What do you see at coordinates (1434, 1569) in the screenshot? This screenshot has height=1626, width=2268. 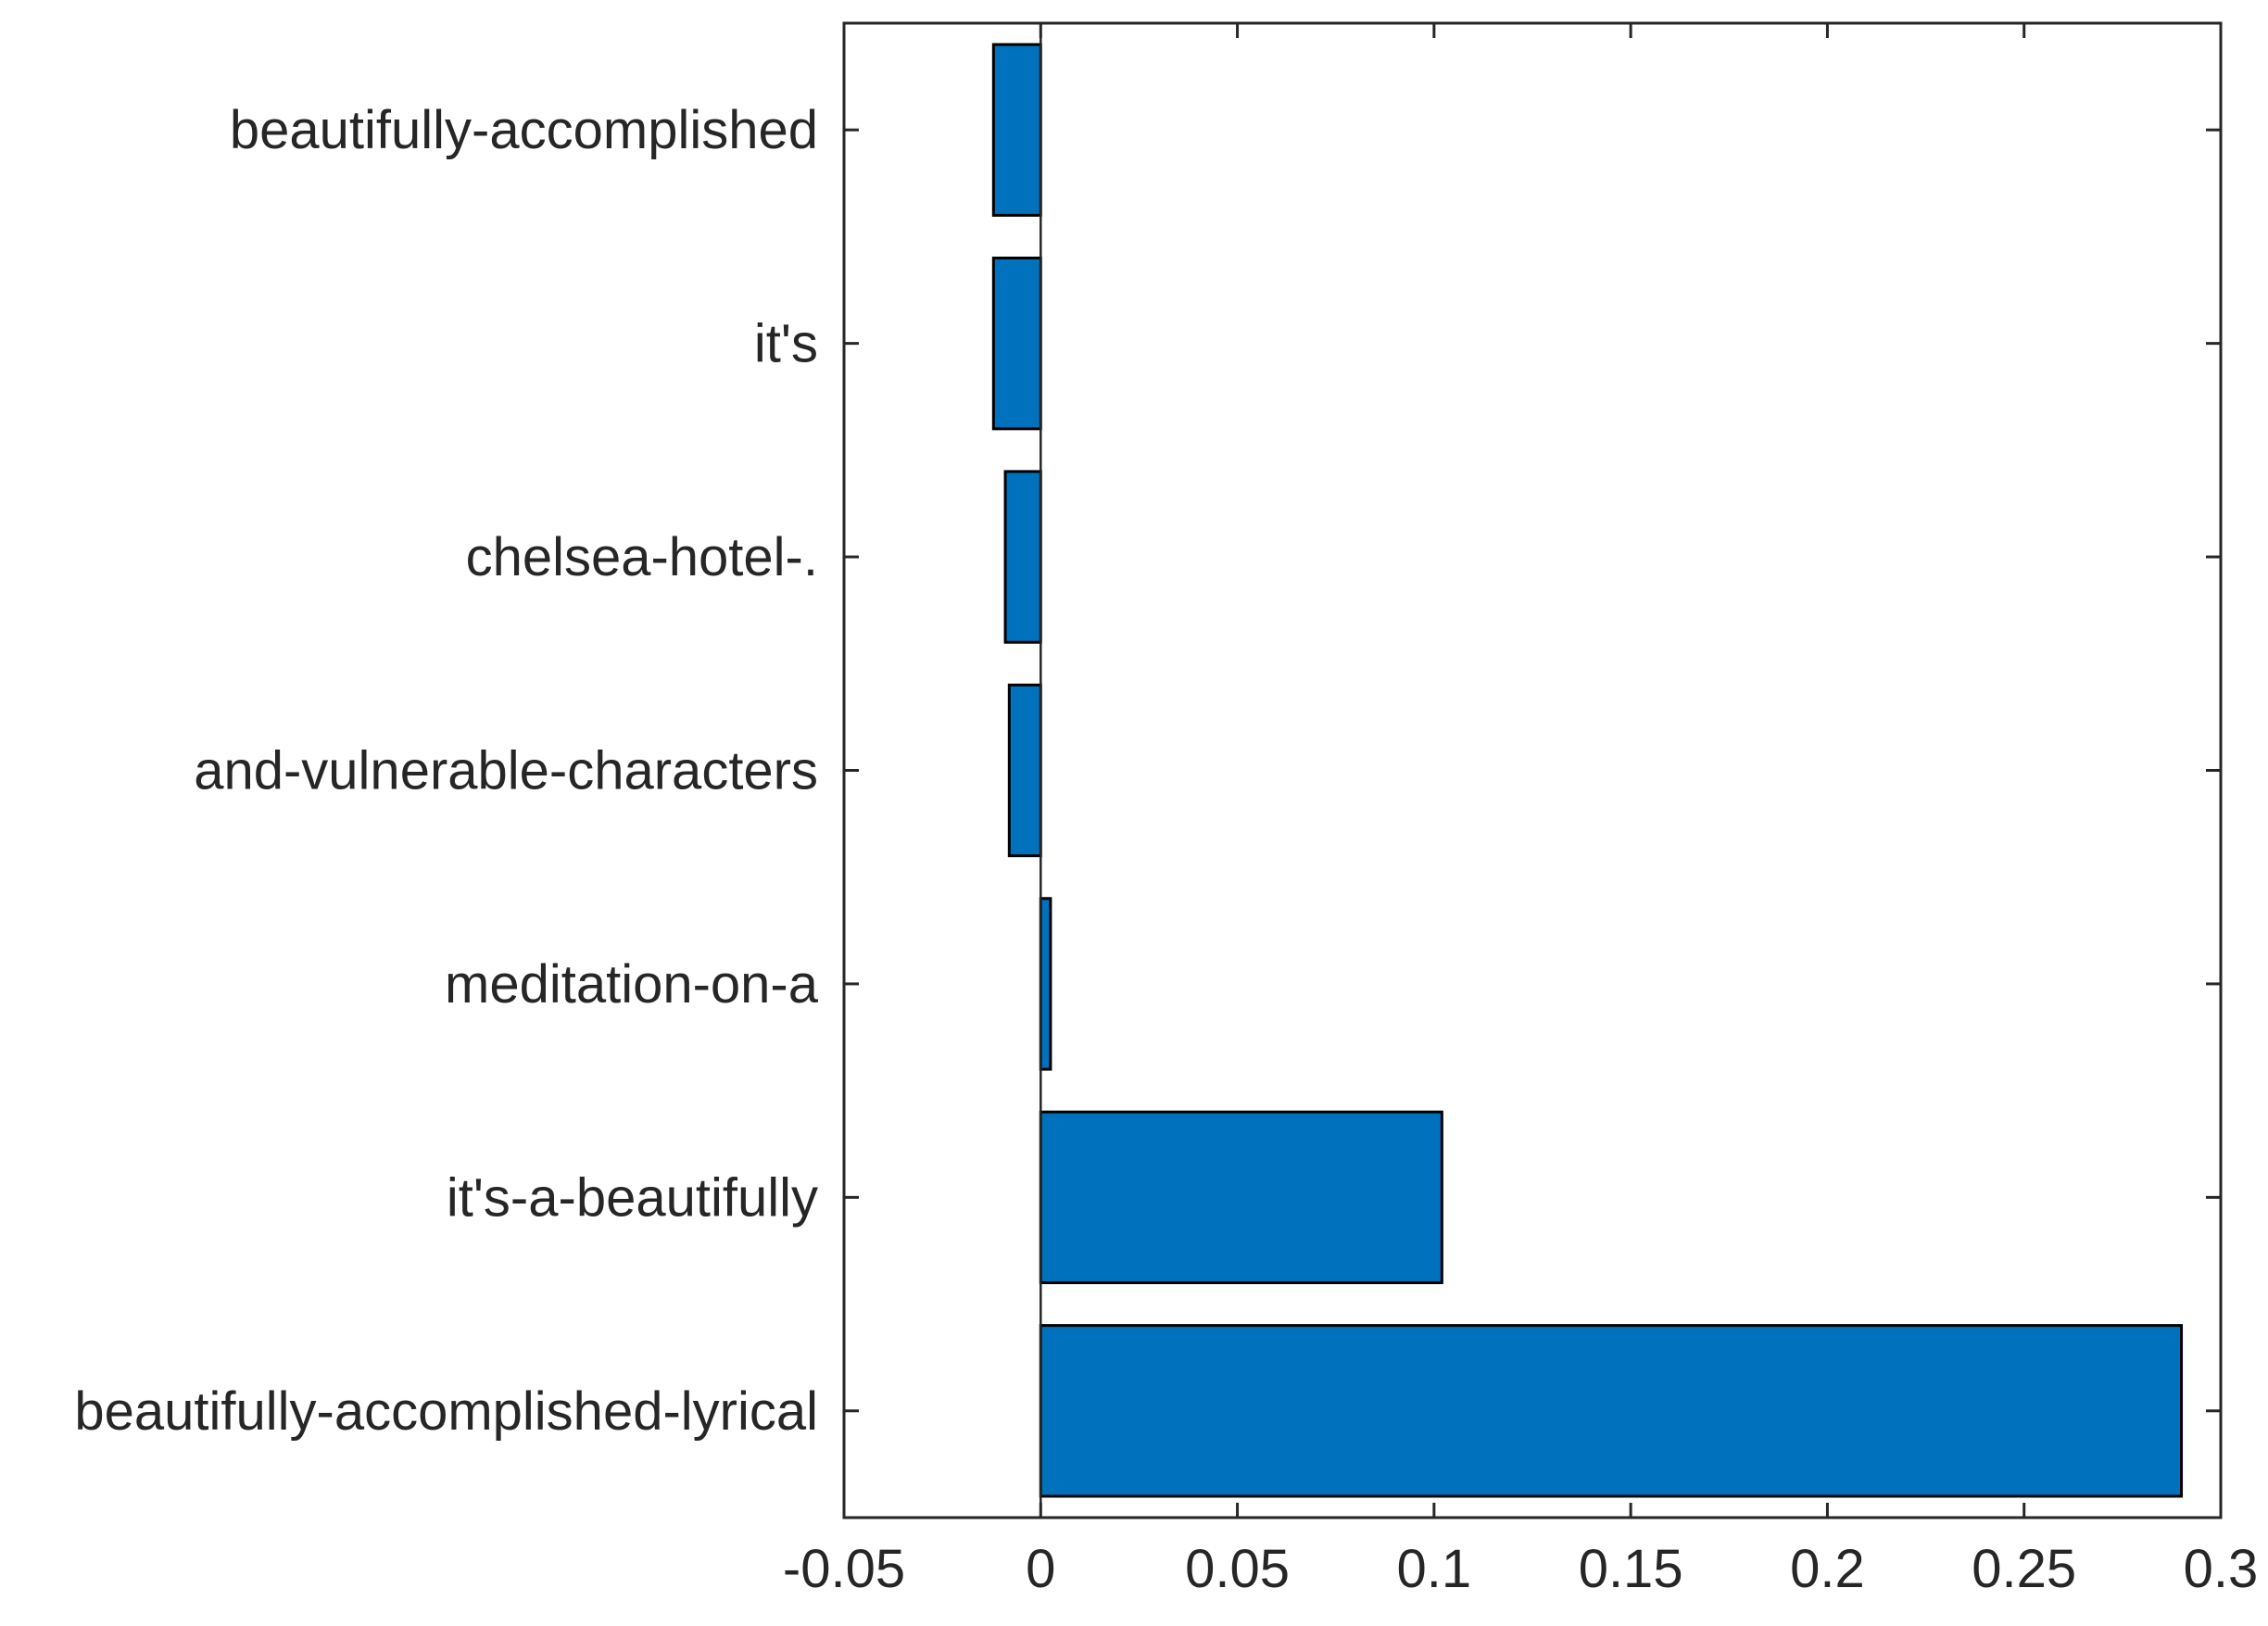 I see `x-tick-label: 0.1` at bounding box center [1434, 1569].